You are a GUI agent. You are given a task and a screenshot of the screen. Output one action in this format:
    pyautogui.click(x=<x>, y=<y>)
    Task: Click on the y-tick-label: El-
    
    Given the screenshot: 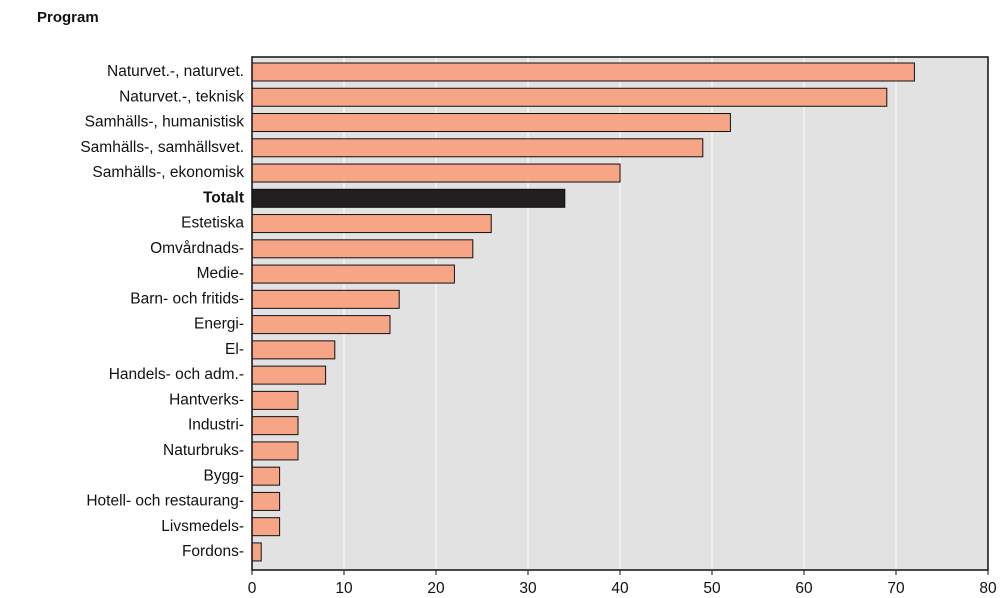 What is the action you would take?
    pyautogui.click(x=234, y=349)
    